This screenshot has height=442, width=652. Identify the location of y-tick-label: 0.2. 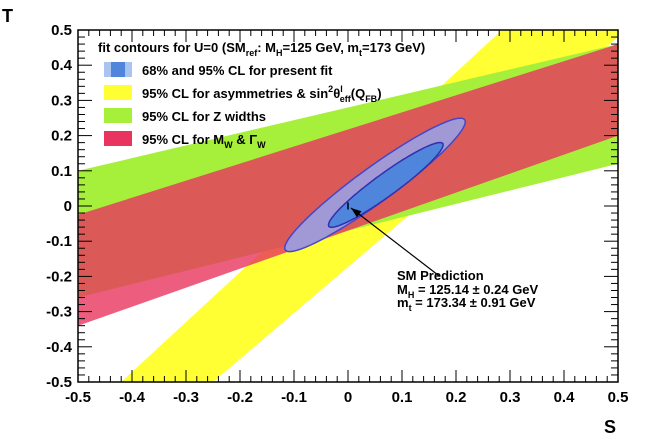
(61, 136).